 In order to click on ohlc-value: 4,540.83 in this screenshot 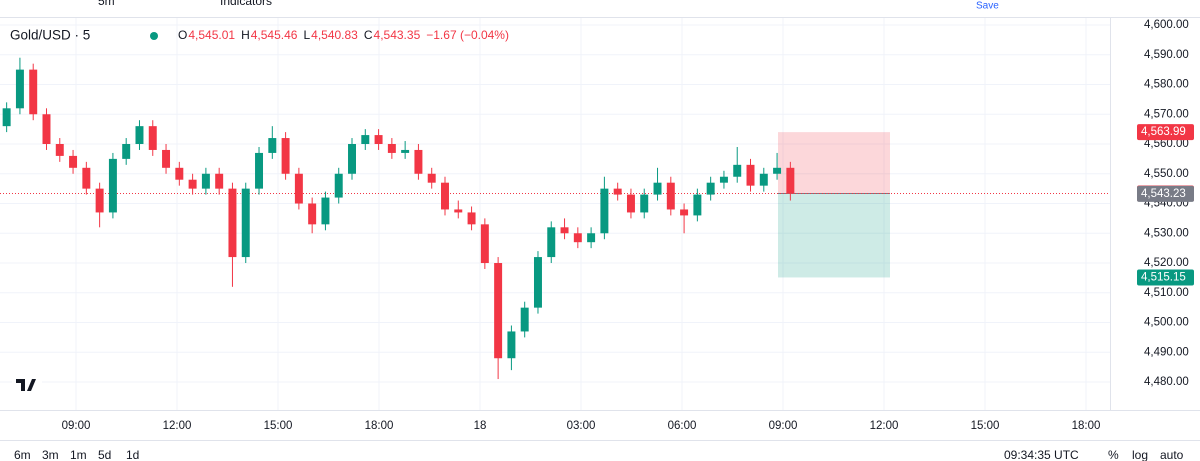, I will do `click(334, 35)`.